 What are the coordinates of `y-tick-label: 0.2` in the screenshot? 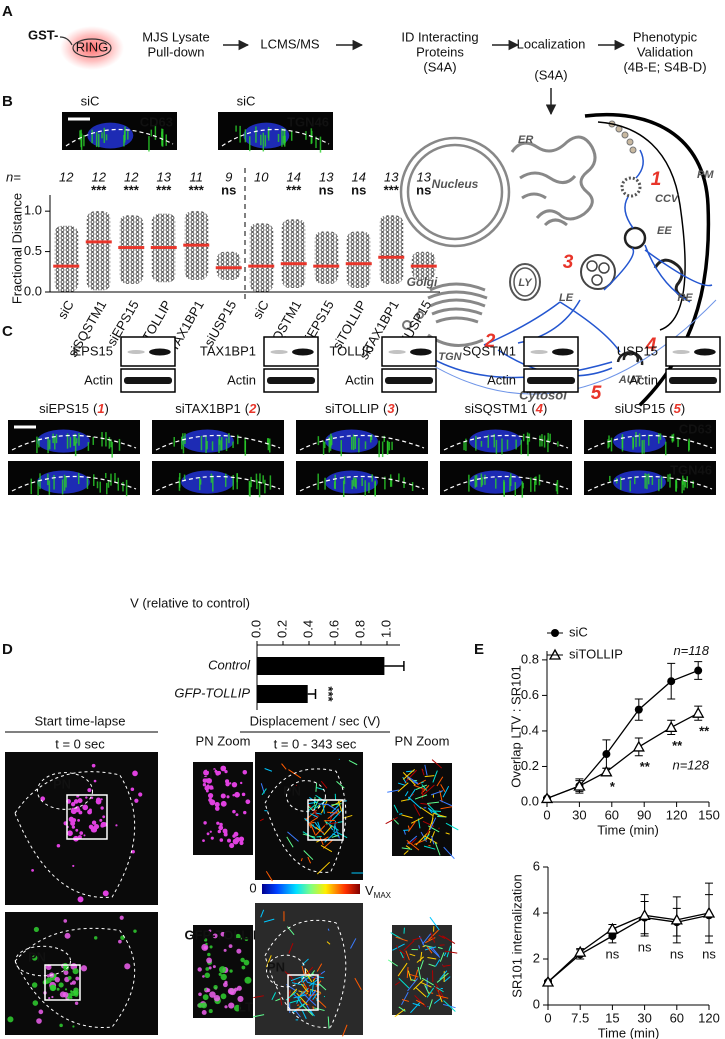 It's located at (530, 765).